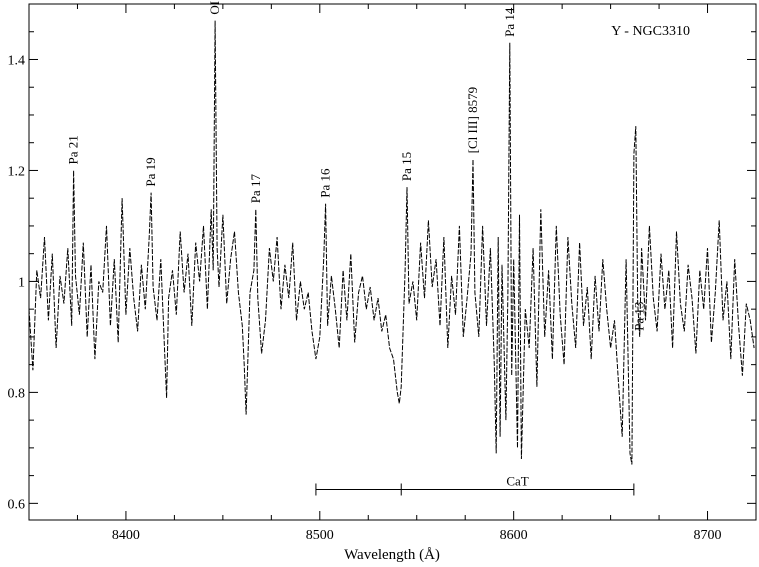 The height and width of the screenshot is (567, 759). I want to click on y-tick-label: 1, so click(21, 282).